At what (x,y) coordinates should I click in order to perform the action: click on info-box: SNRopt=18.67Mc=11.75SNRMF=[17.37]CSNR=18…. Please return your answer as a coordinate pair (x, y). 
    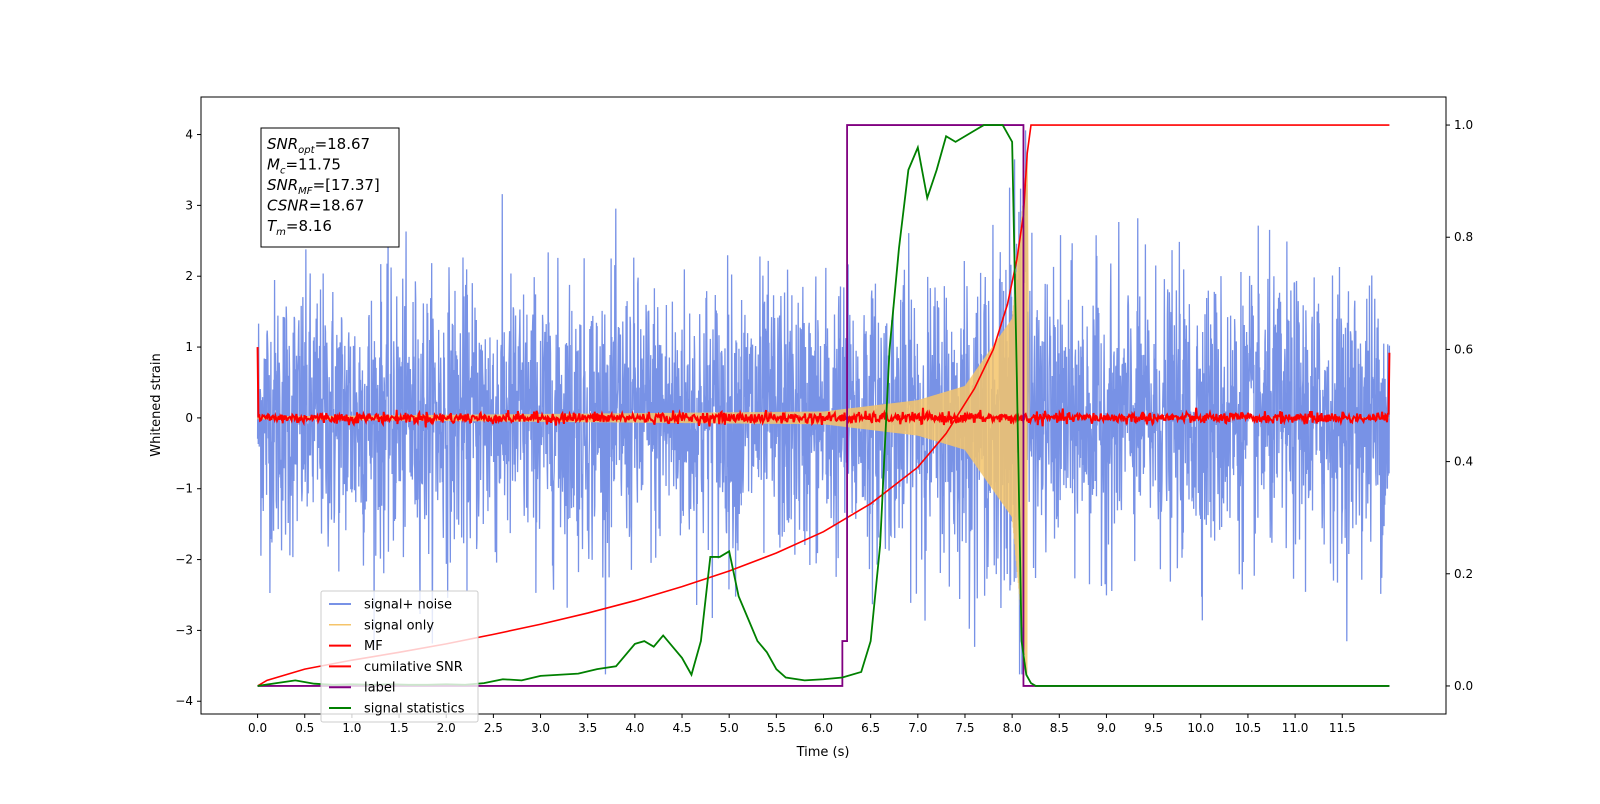
    Looking at the image, I should click on (330, 187).